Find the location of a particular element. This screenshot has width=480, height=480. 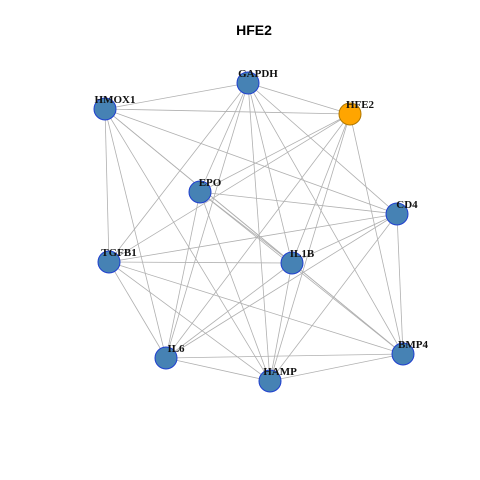

title: HFE2 is located at coordinates (254, 30).